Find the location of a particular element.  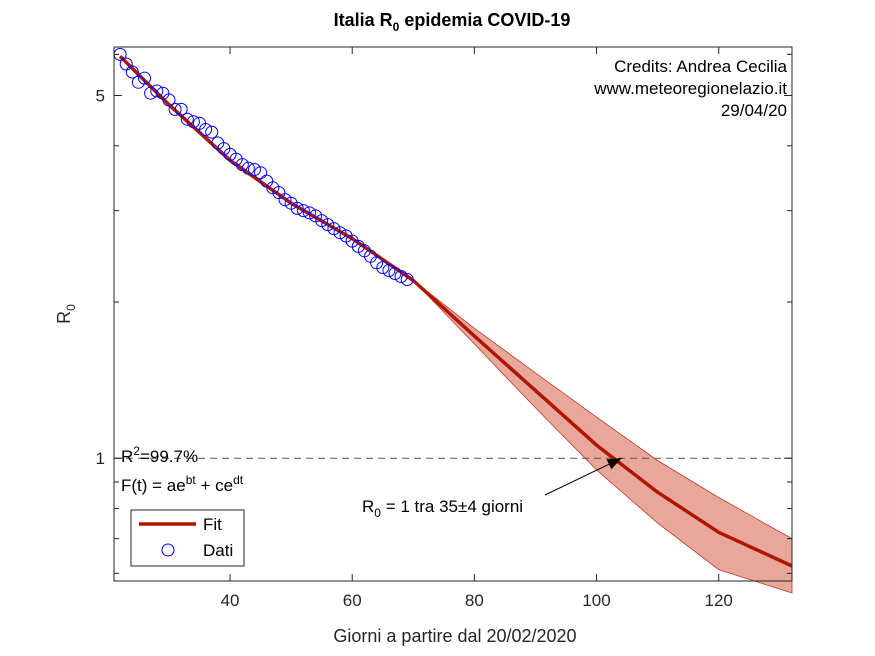

chart-title-prefix: Italia R is located at coordinates (363, 20).